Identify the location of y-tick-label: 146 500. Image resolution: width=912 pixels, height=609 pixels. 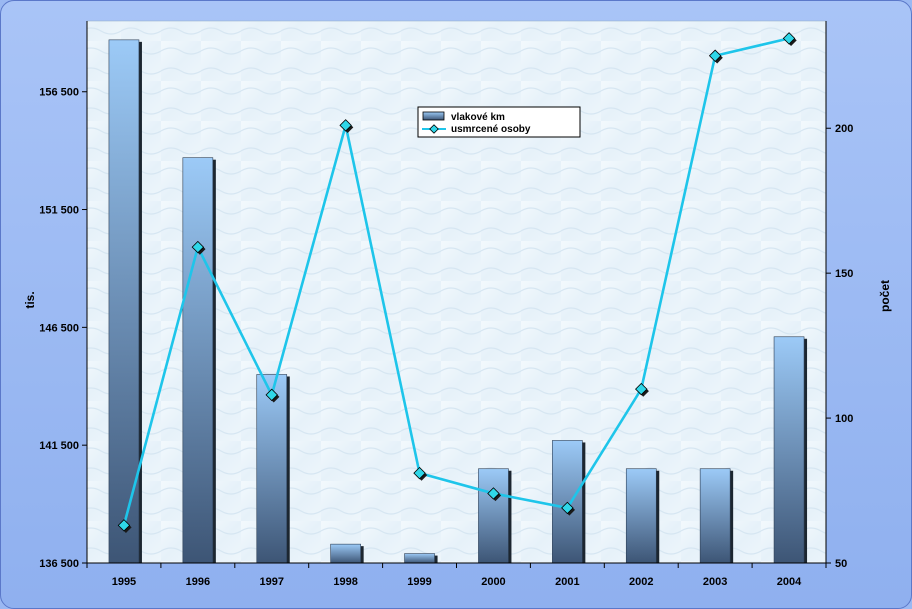
(59, 328).